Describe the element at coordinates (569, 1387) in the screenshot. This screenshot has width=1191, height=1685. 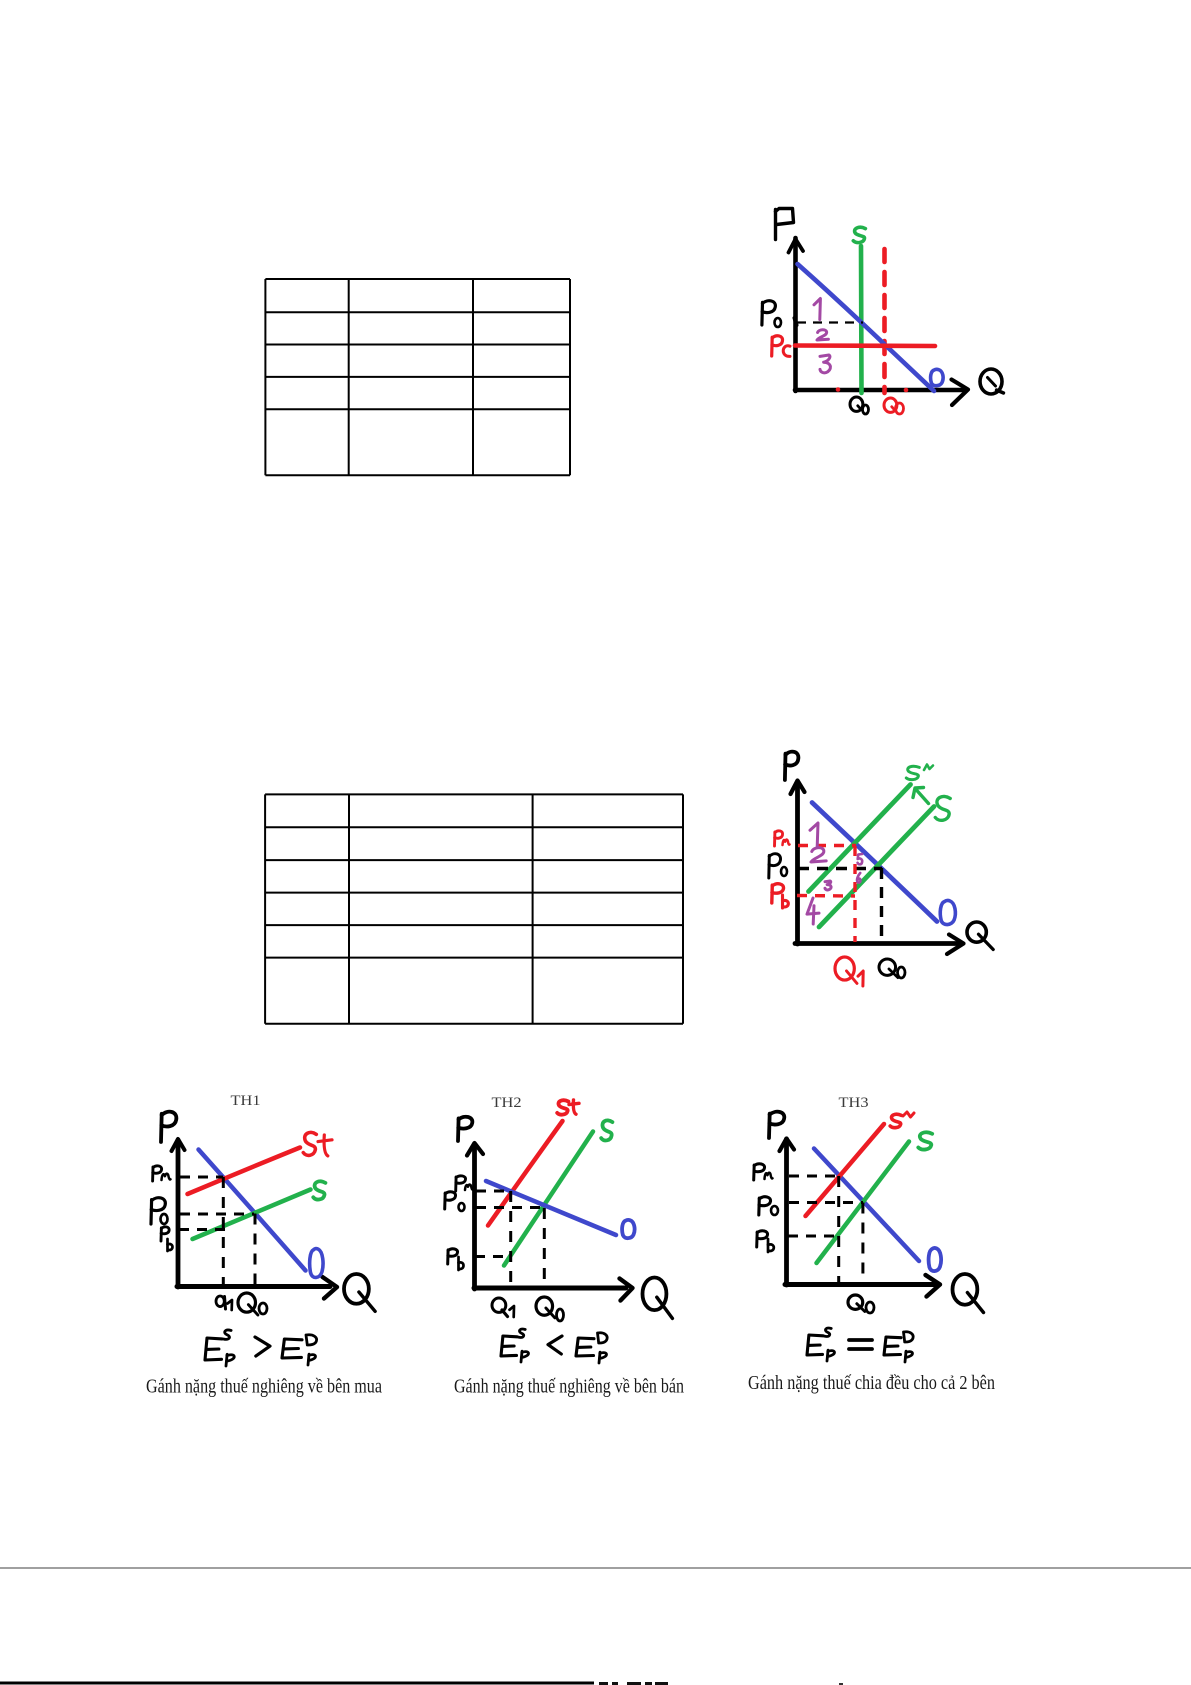
I see `svg-text:Gánh nặng thuế nghiêng về bên: Gánh nặng thuế nghiêng về bên bán` at that location.